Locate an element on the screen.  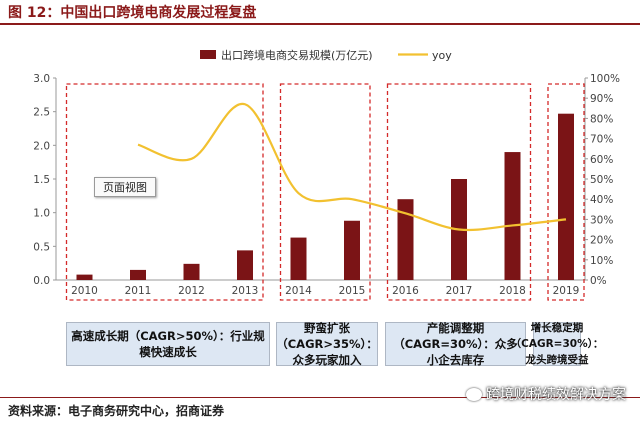
bar-2012 is located at coordinates (191, 271).